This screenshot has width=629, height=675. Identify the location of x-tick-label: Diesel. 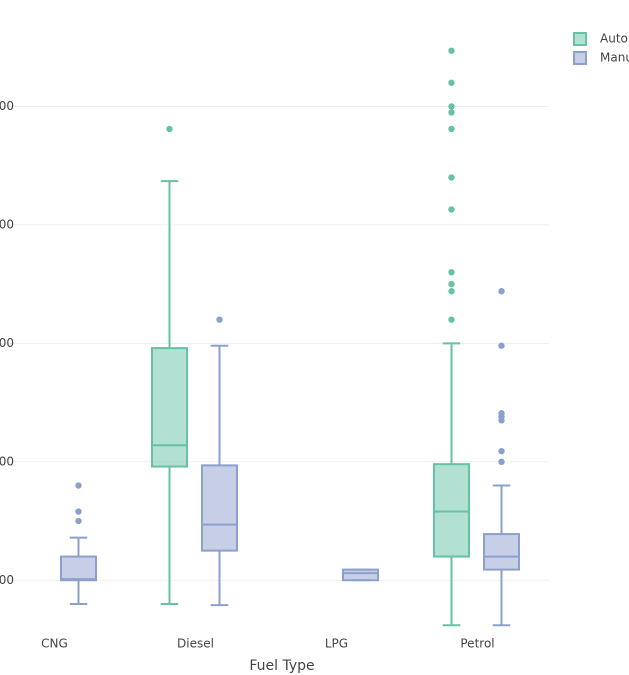
(195, 644).